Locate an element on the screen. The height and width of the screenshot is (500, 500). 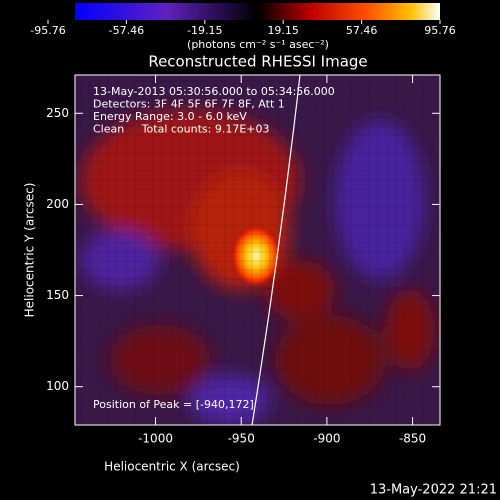
y-tick-label: 100 is located at coordinates (57, 386).